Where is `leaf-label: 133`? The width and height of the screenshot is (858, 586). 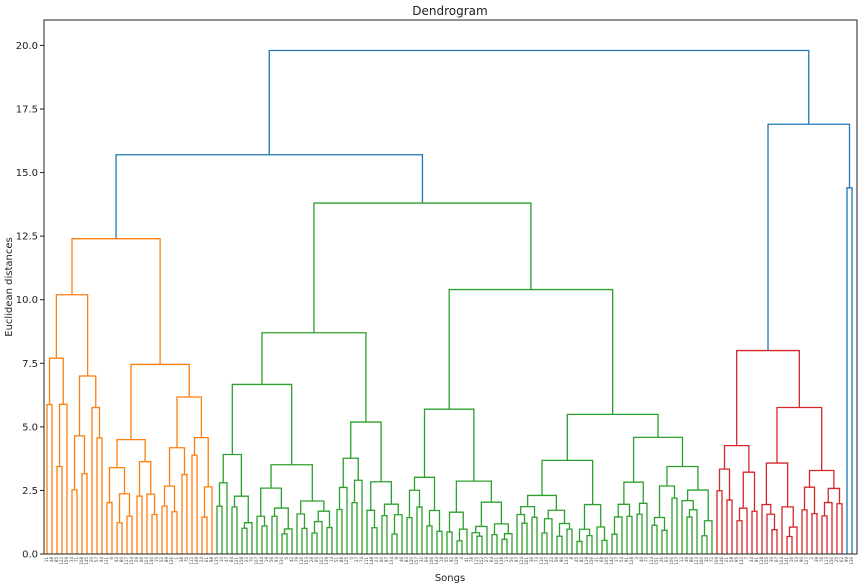 leaf-label: 133 is located at coordinates (566, 561).